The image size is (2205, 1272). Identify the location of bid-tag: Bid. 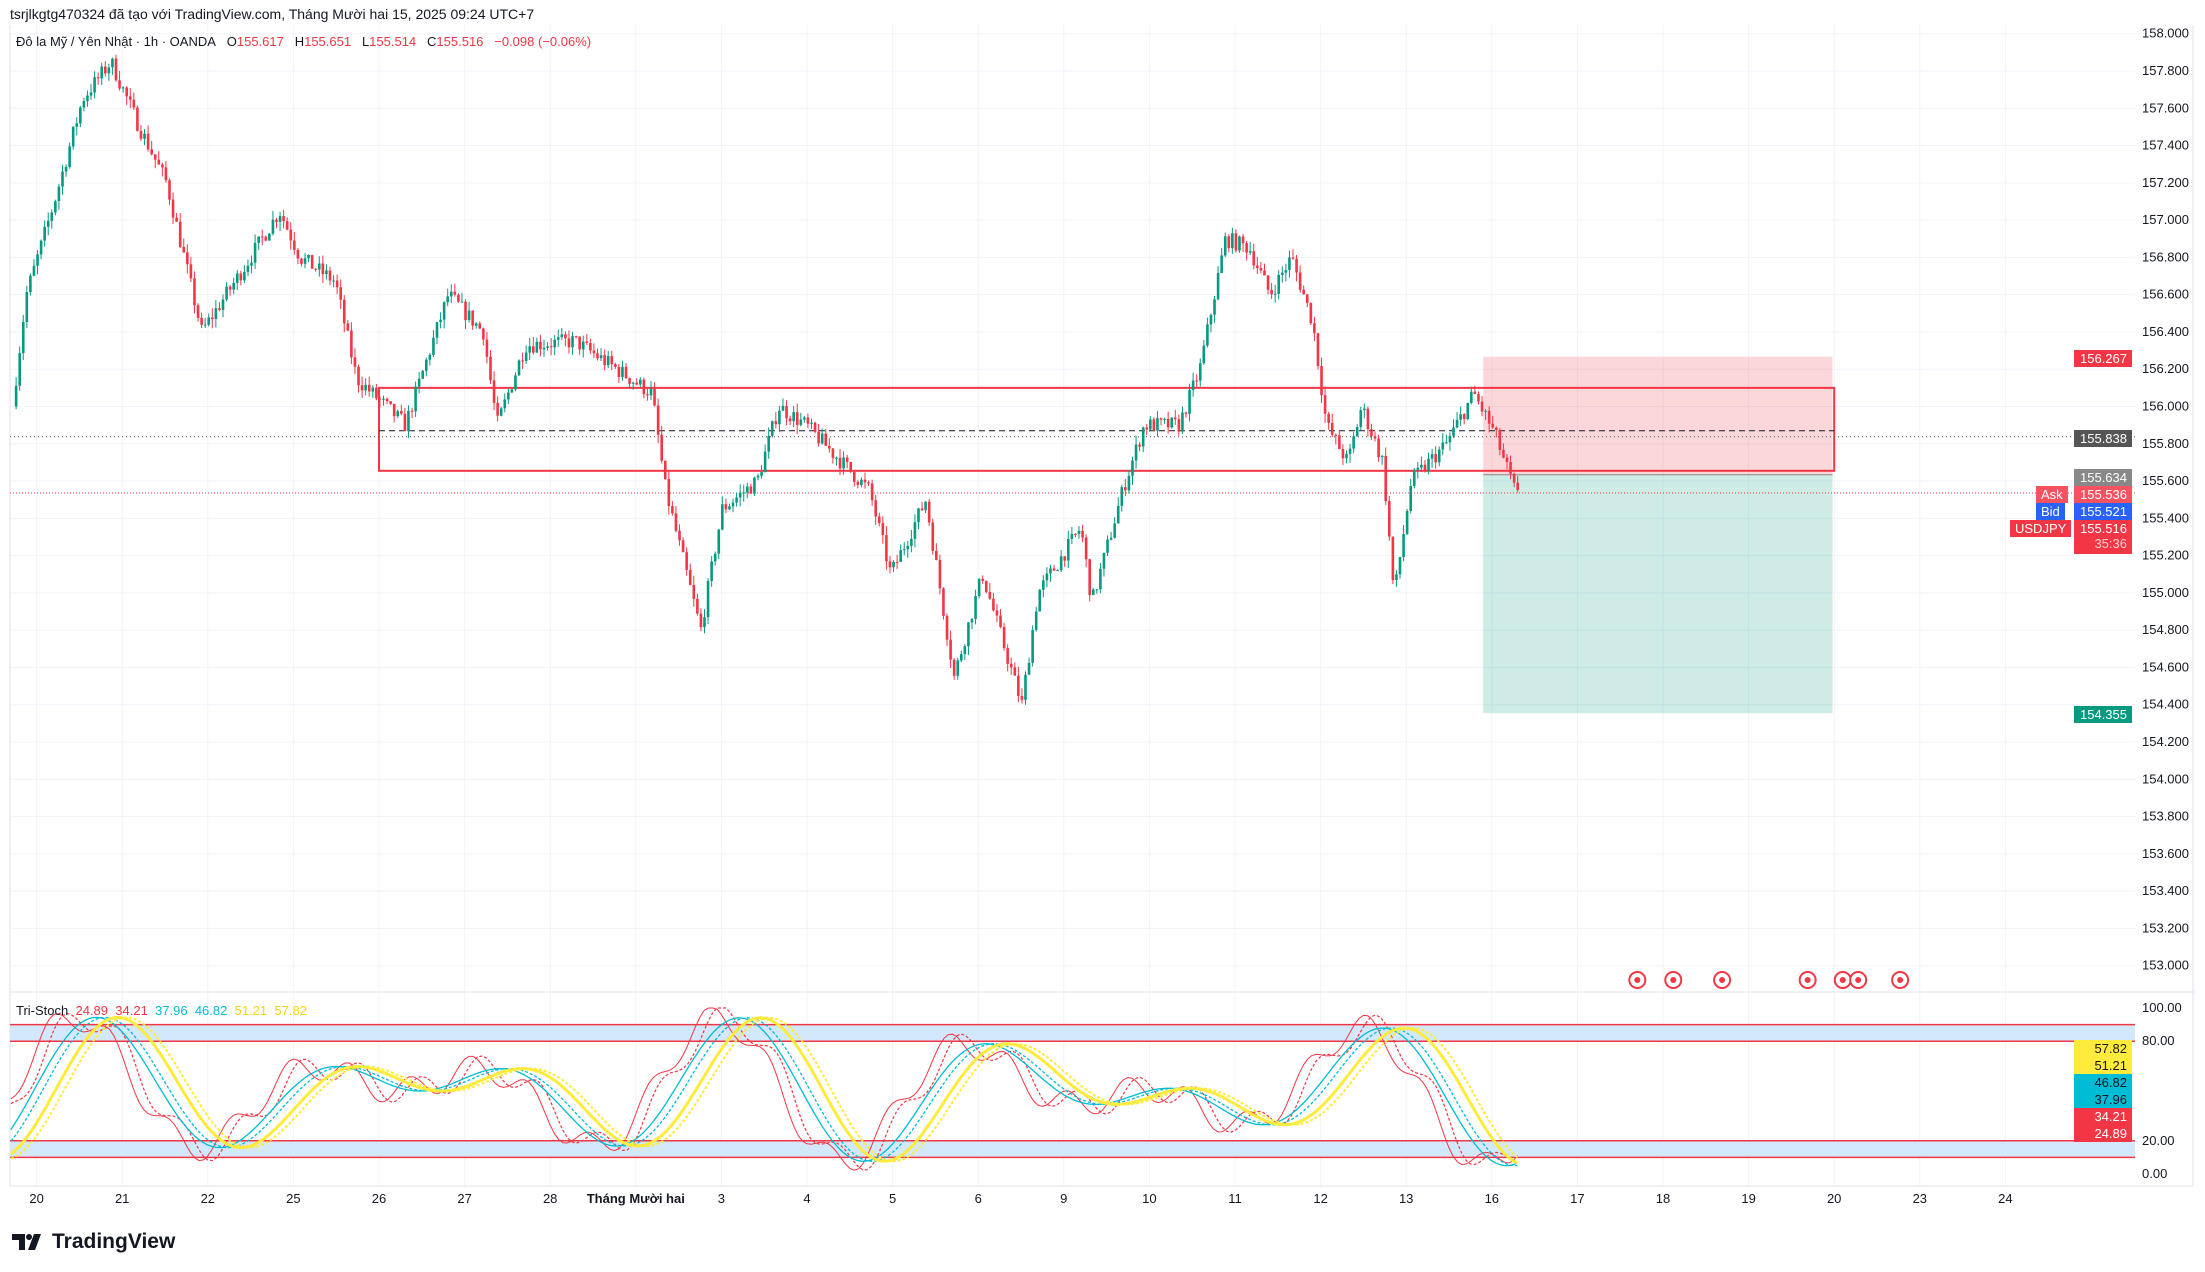
(2050, 511).